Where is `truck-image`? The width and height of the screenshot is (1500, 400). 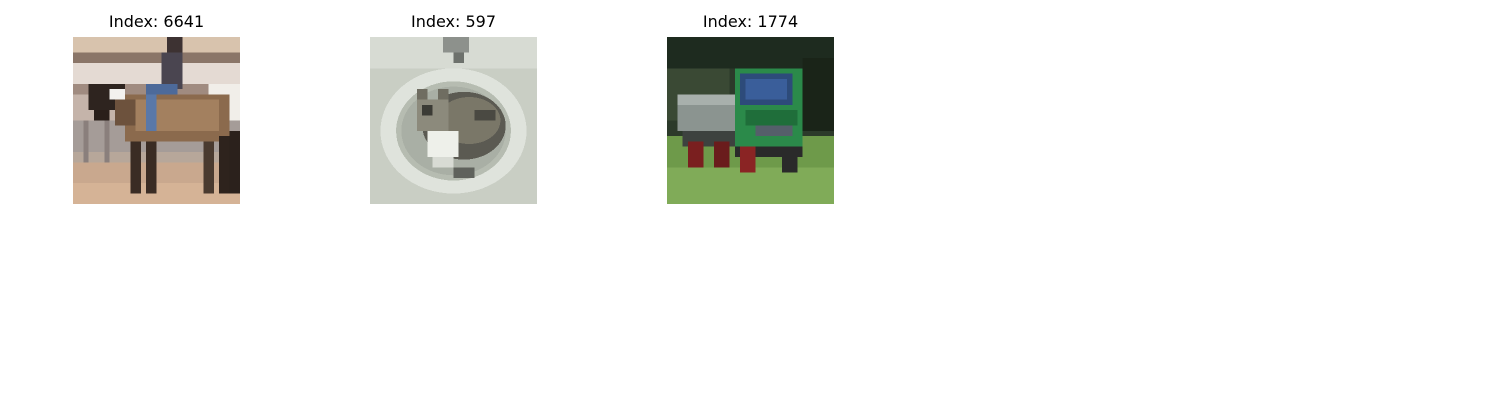
truck-image is located at coordinates (750, 120).